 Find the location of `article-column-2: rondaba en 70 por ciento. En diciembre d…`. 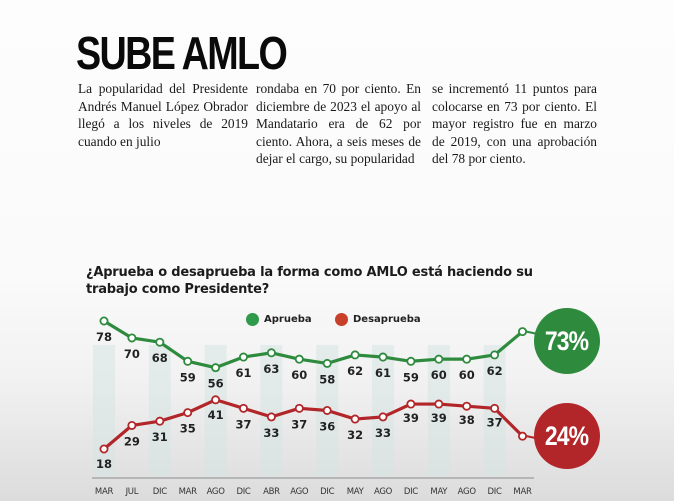

article-column-2: rondaba en 70 por ciento. En diciembre d… is located at coordinates (338, 123).